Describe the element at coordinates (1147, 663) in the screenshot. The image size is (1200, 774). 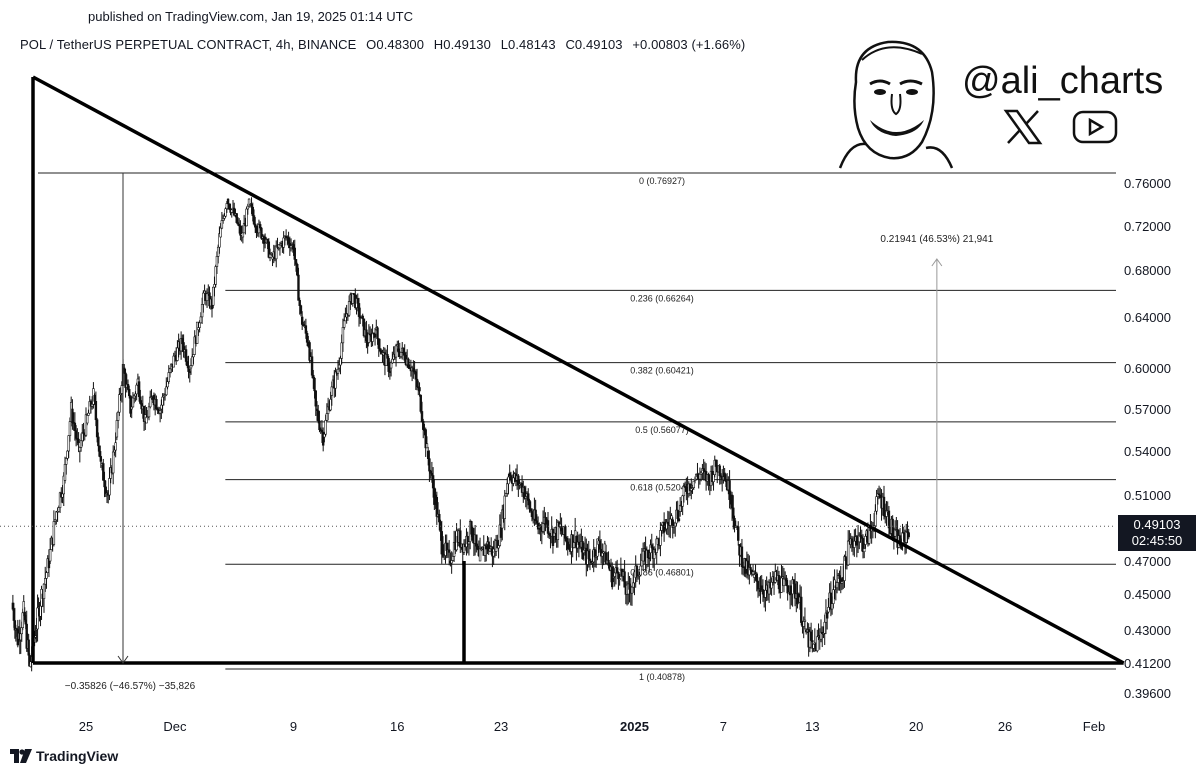
I see `y-tick-label: 0.41200` at that location.